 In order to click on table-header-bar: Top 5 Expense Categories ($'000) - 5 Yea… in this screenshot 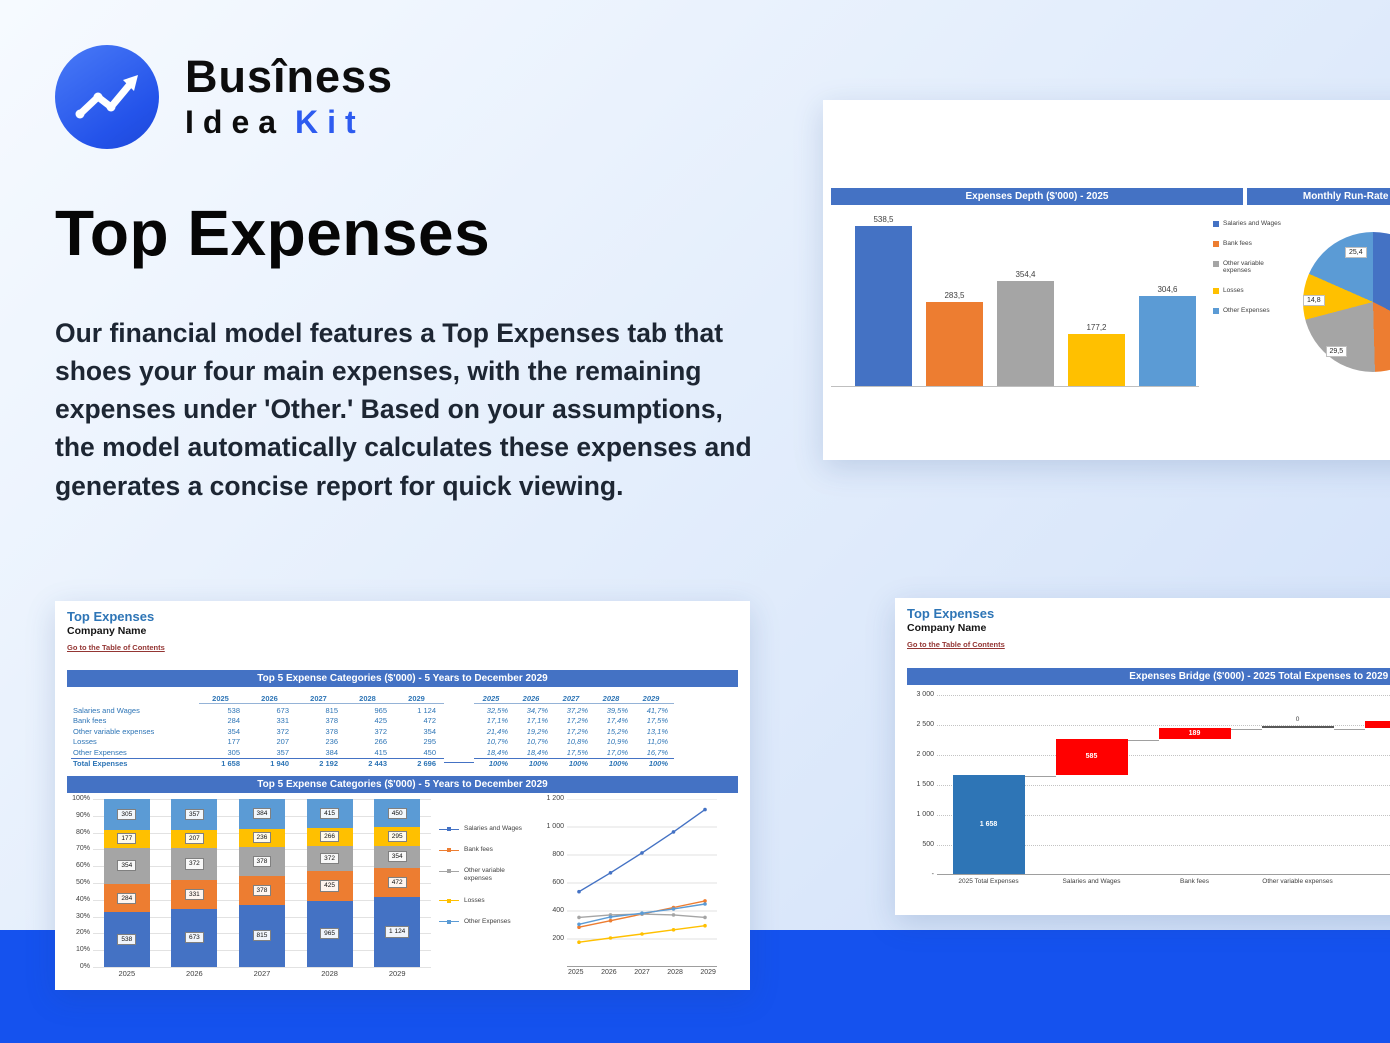, I will do `click(402, 678)`.